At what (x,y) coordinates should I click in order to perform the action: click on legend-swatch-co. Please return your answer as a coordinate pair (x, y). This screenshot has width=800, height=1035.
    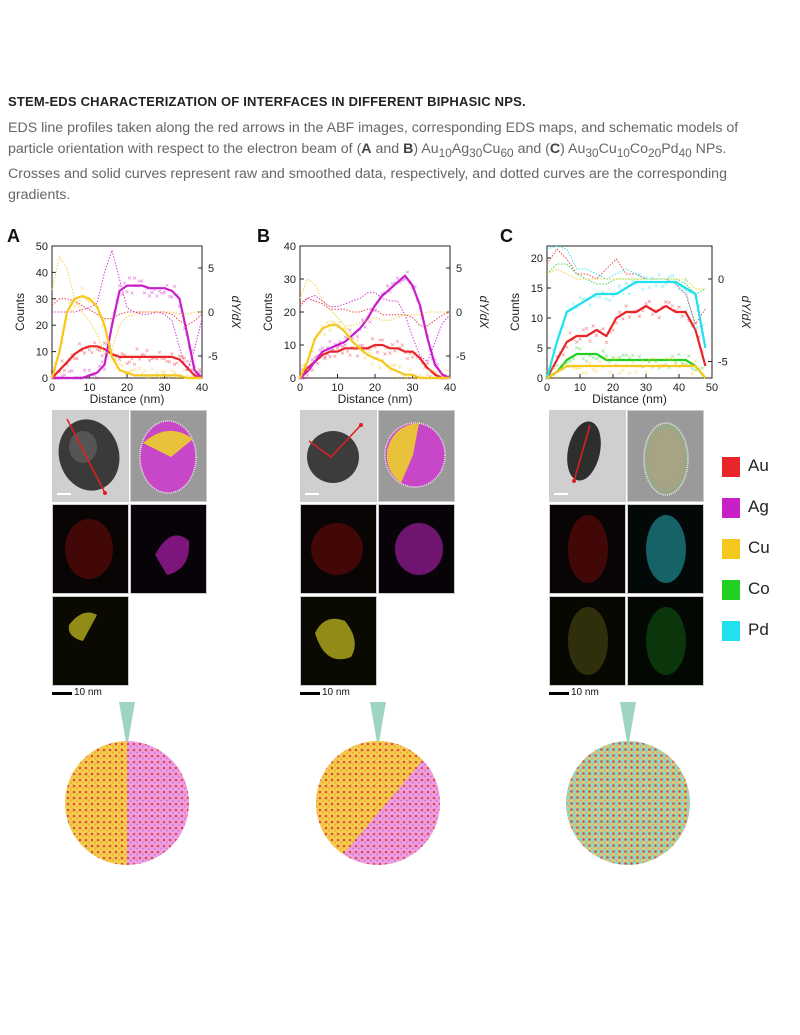
    Looking at the image, I should click on (731, 590).